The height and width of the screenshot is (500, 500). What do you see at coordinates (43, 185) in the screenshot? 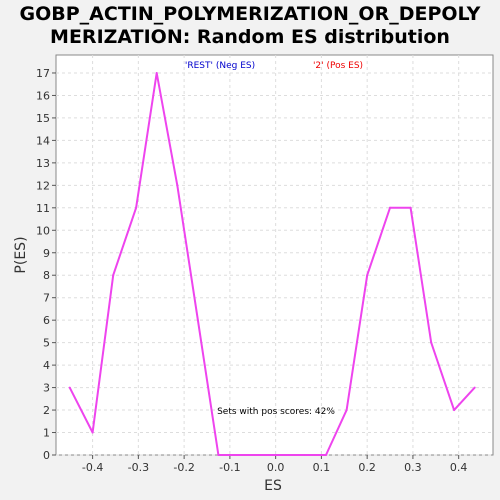
I see `y-tick-label: 12` at bounding box center [43, 185].